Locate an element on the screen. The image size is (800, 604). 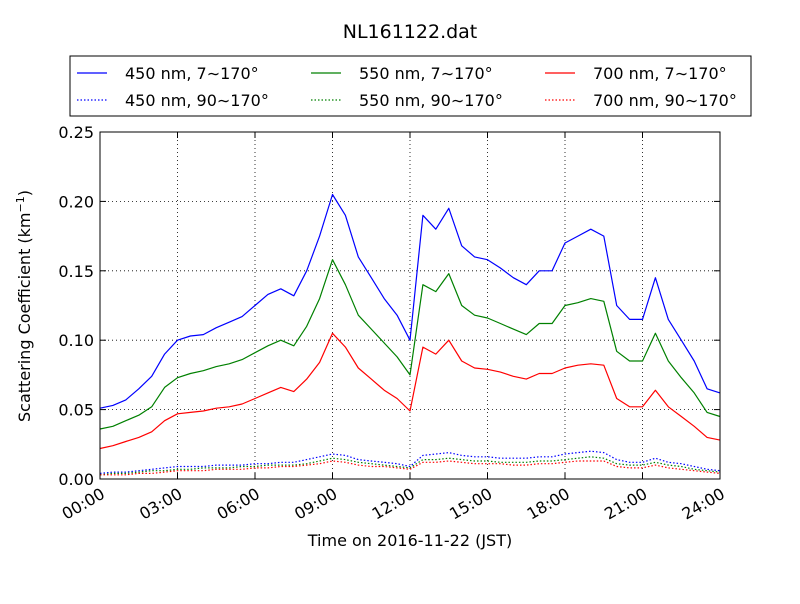
chart-title: NL161122.dat is located at coordinates (410, 32).